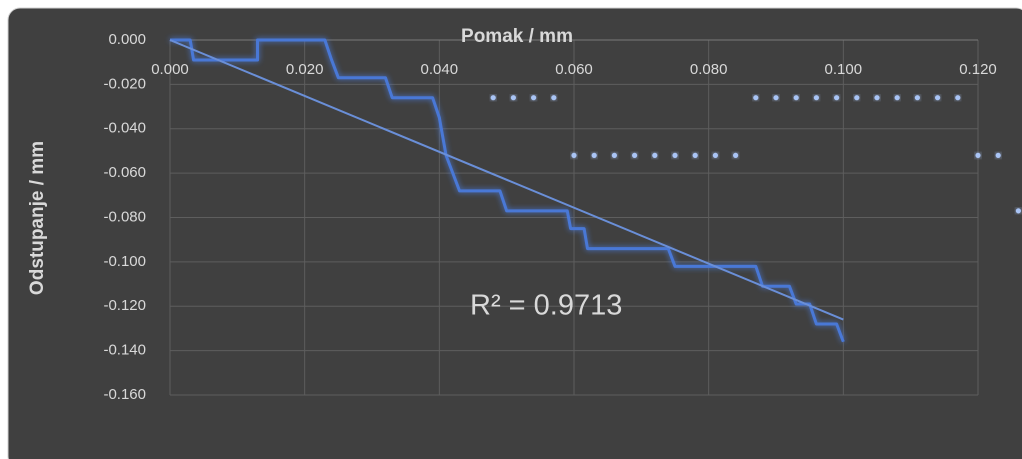 The height and width of the screenshot is (459, 1022). What do you see at coordinates (37, 218) in the screenshot?
I see `y-axis-title: Odstupanje / mm` at bounding box center [37, 218].